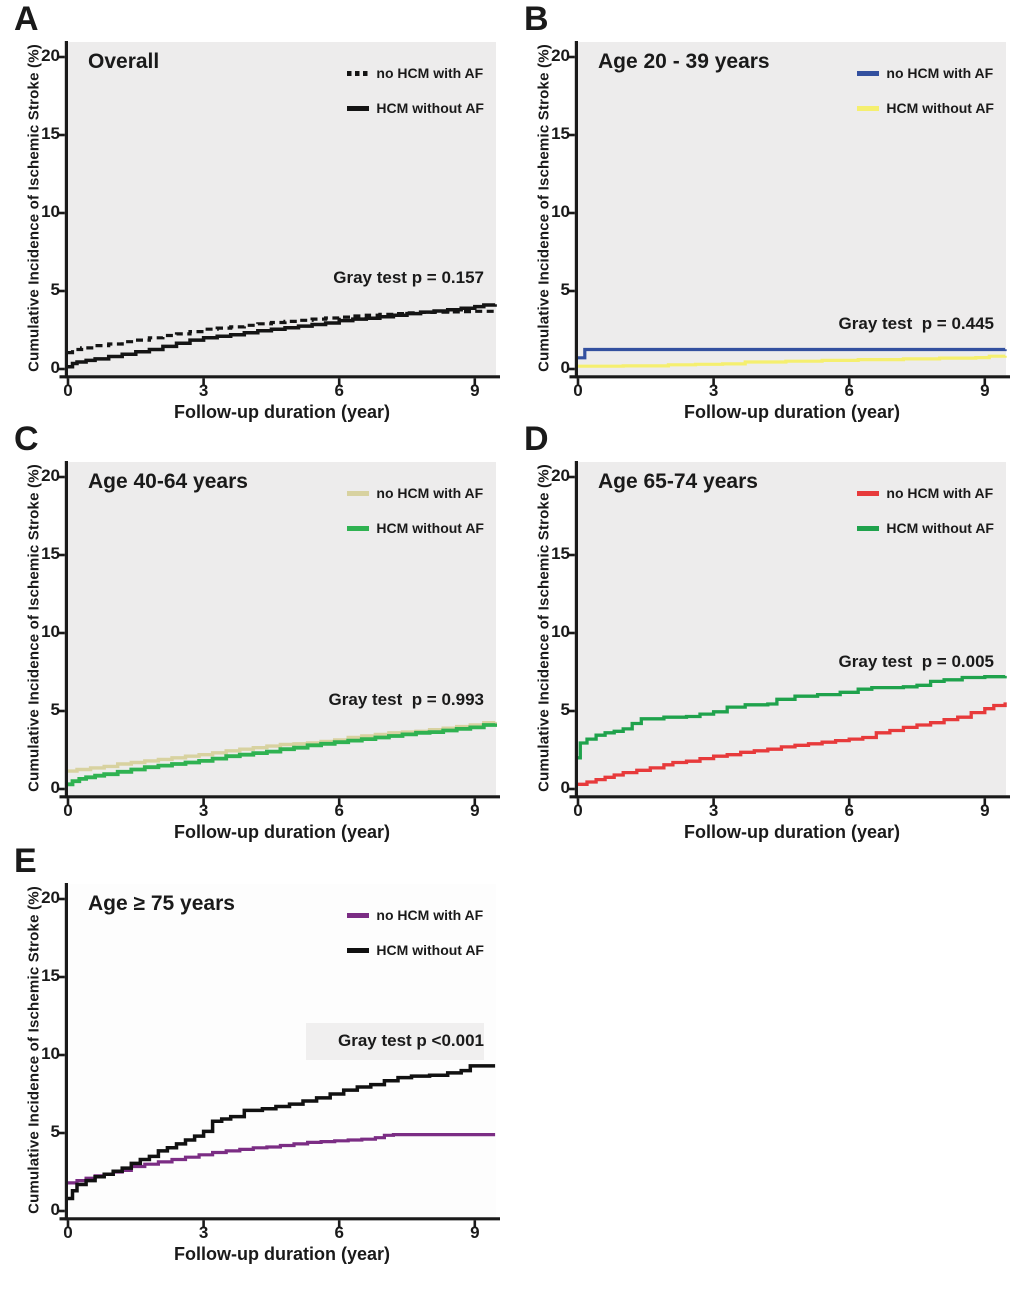 The width and height of the screenshot is (1020, 1290). What do you see at coordinates (678, 481) in the screenshot?
I see `panel-title: Age 65-74 years` at bounding box center [678, 481].